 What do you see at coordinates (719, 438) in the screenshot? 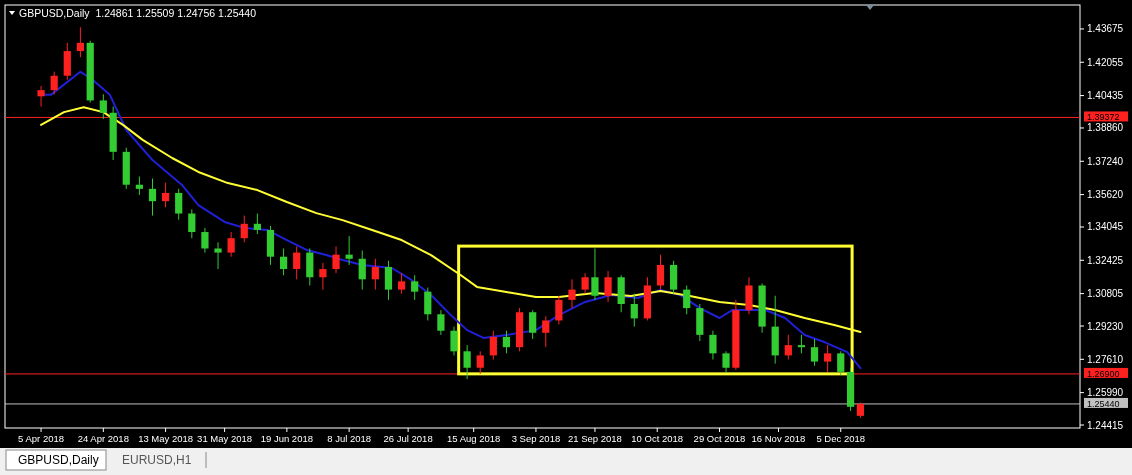
I see `x-tick-label: 29 Oct 2018` at bounding box center [719, 438].